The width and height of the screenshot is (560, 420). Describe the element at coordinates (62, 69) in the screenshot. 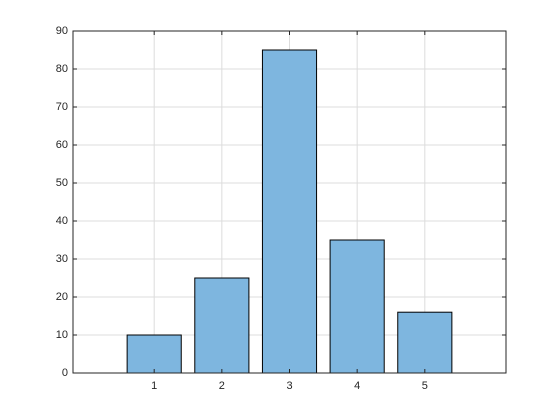

I see `y-tick-label: 80` at that location.